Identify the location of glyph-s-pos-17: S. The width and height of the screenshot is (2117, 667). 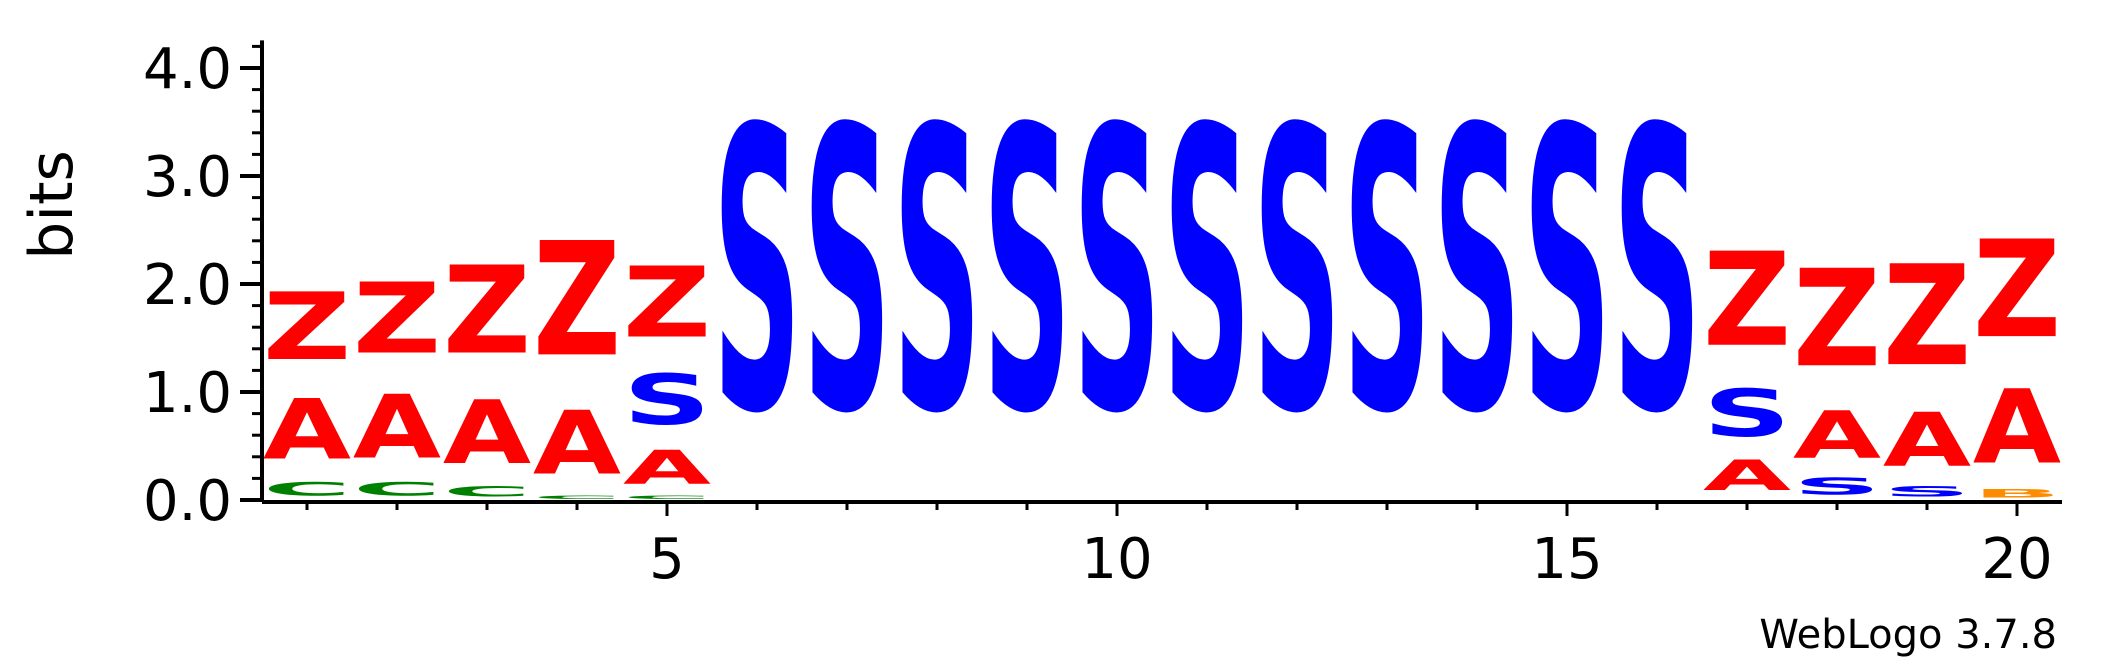
(1747, 413).